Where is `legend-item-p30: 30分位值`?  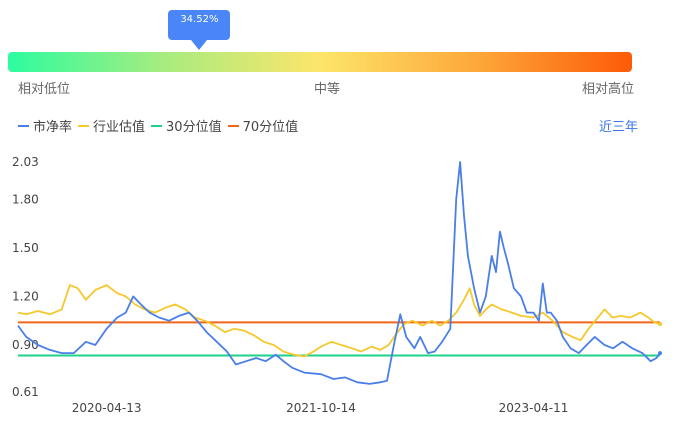
legend-item-p30: 30分位值 is located at coordinates (186, 125).